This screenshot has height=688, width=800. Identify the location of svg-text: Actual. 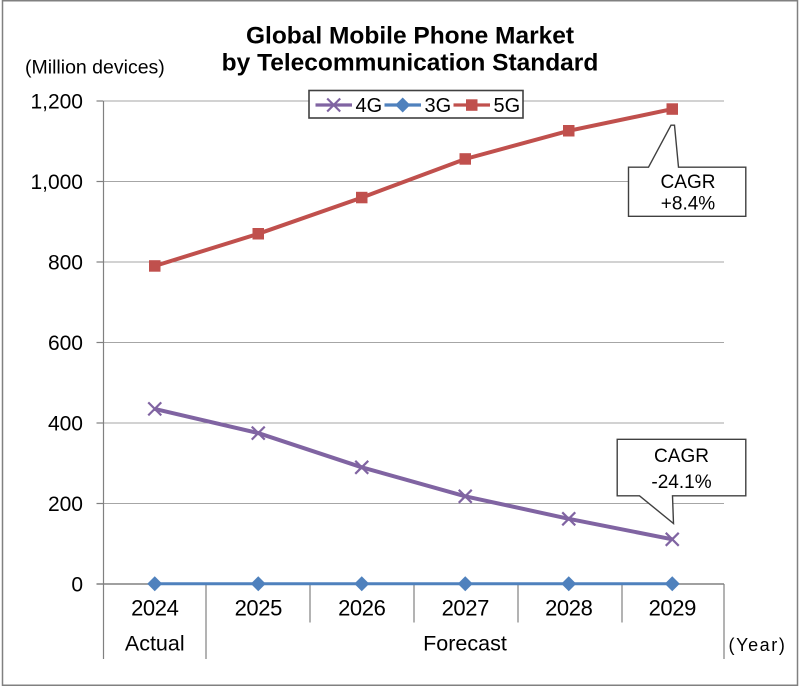
(155, 644).